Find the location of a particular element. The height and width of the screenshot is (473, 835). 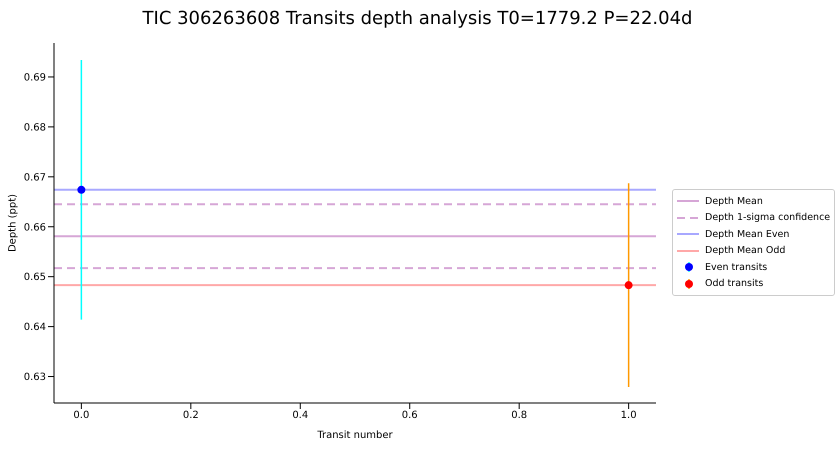

y-tick-label: 0.69 is located at coordinates (35, 78).